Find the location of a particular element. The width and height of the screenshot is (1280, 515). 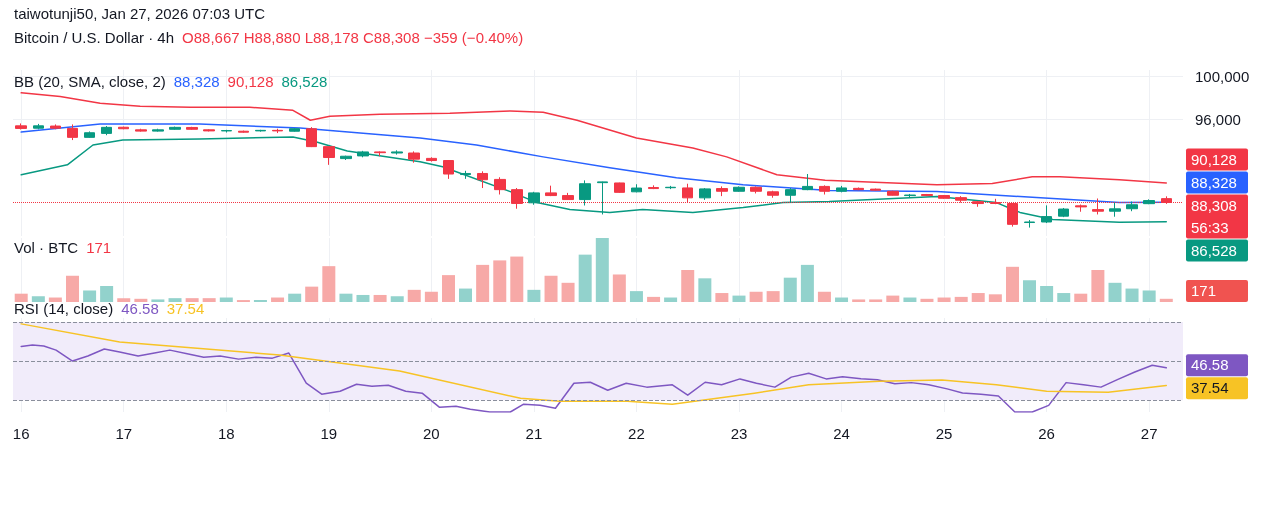

text: taiwotunji50, Jan 27, 2026 07:03 UTC is located at coordinates (140, 13).